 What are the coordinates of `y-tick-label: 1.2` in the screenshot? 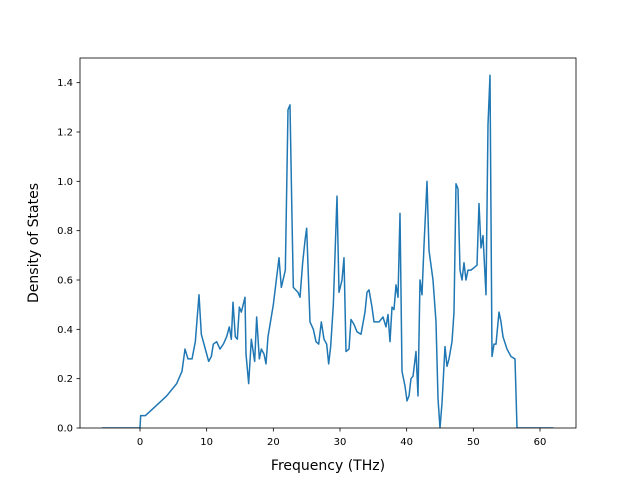 It's located at (65, 133).